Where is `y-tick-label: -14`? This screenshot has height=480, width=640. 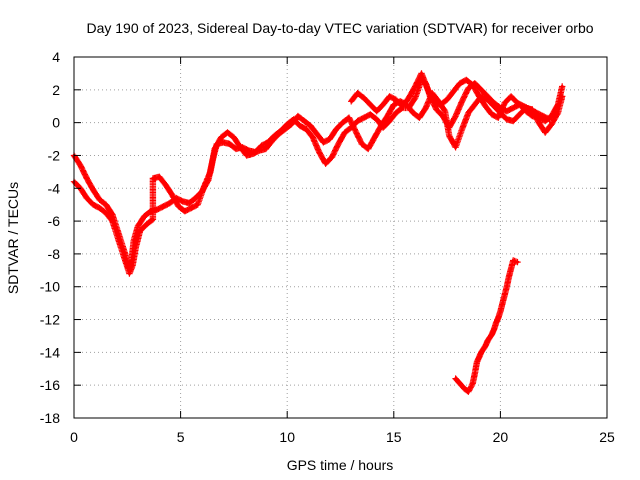 y-tick-label: -14 is located at coordinates (50, 352).